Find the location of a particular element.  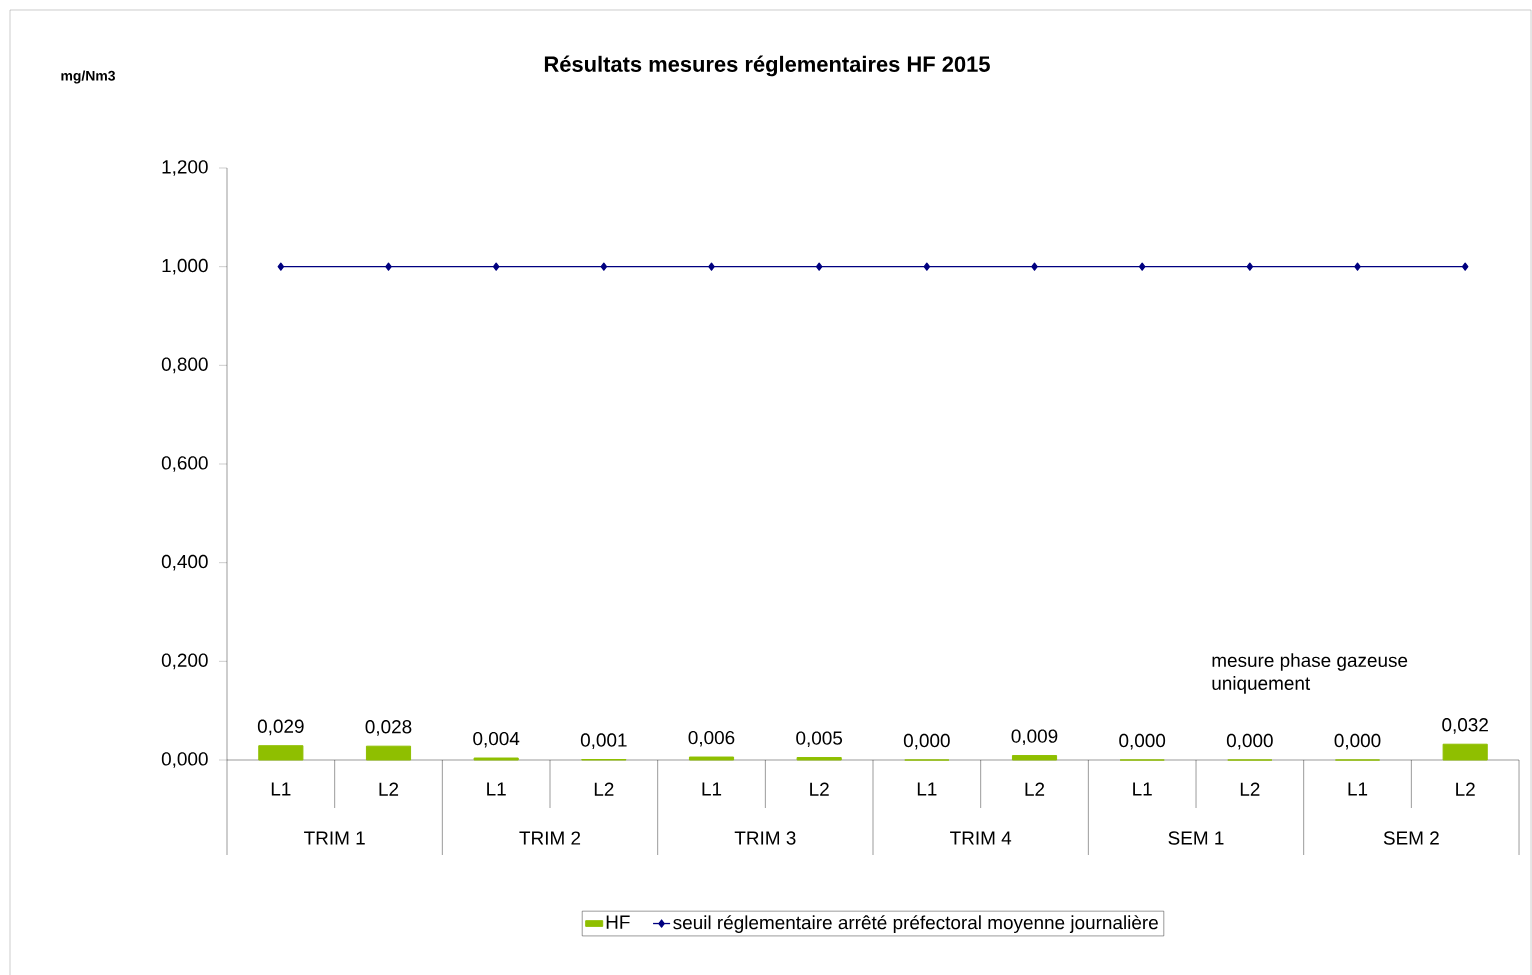

text: TRIM 2 is located at coordinates (550, 838).